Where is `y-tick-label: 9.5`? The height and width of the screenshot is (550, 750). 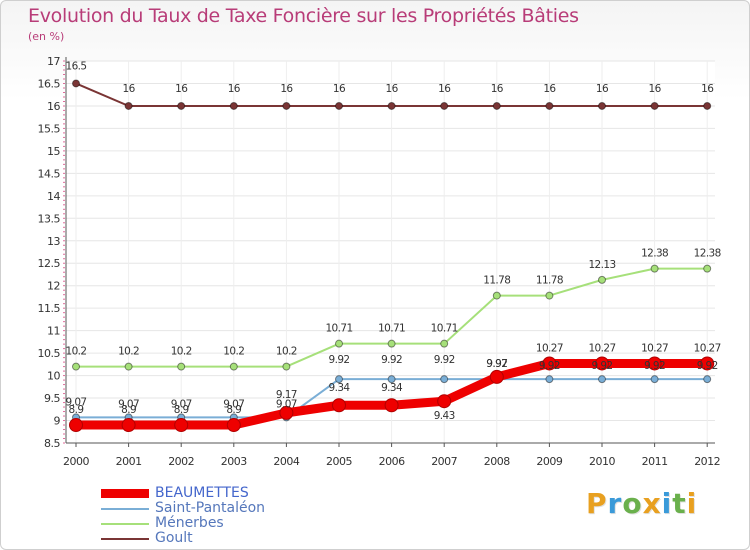
y-tick-label: 9.5 is located at coordinates (52, 398).